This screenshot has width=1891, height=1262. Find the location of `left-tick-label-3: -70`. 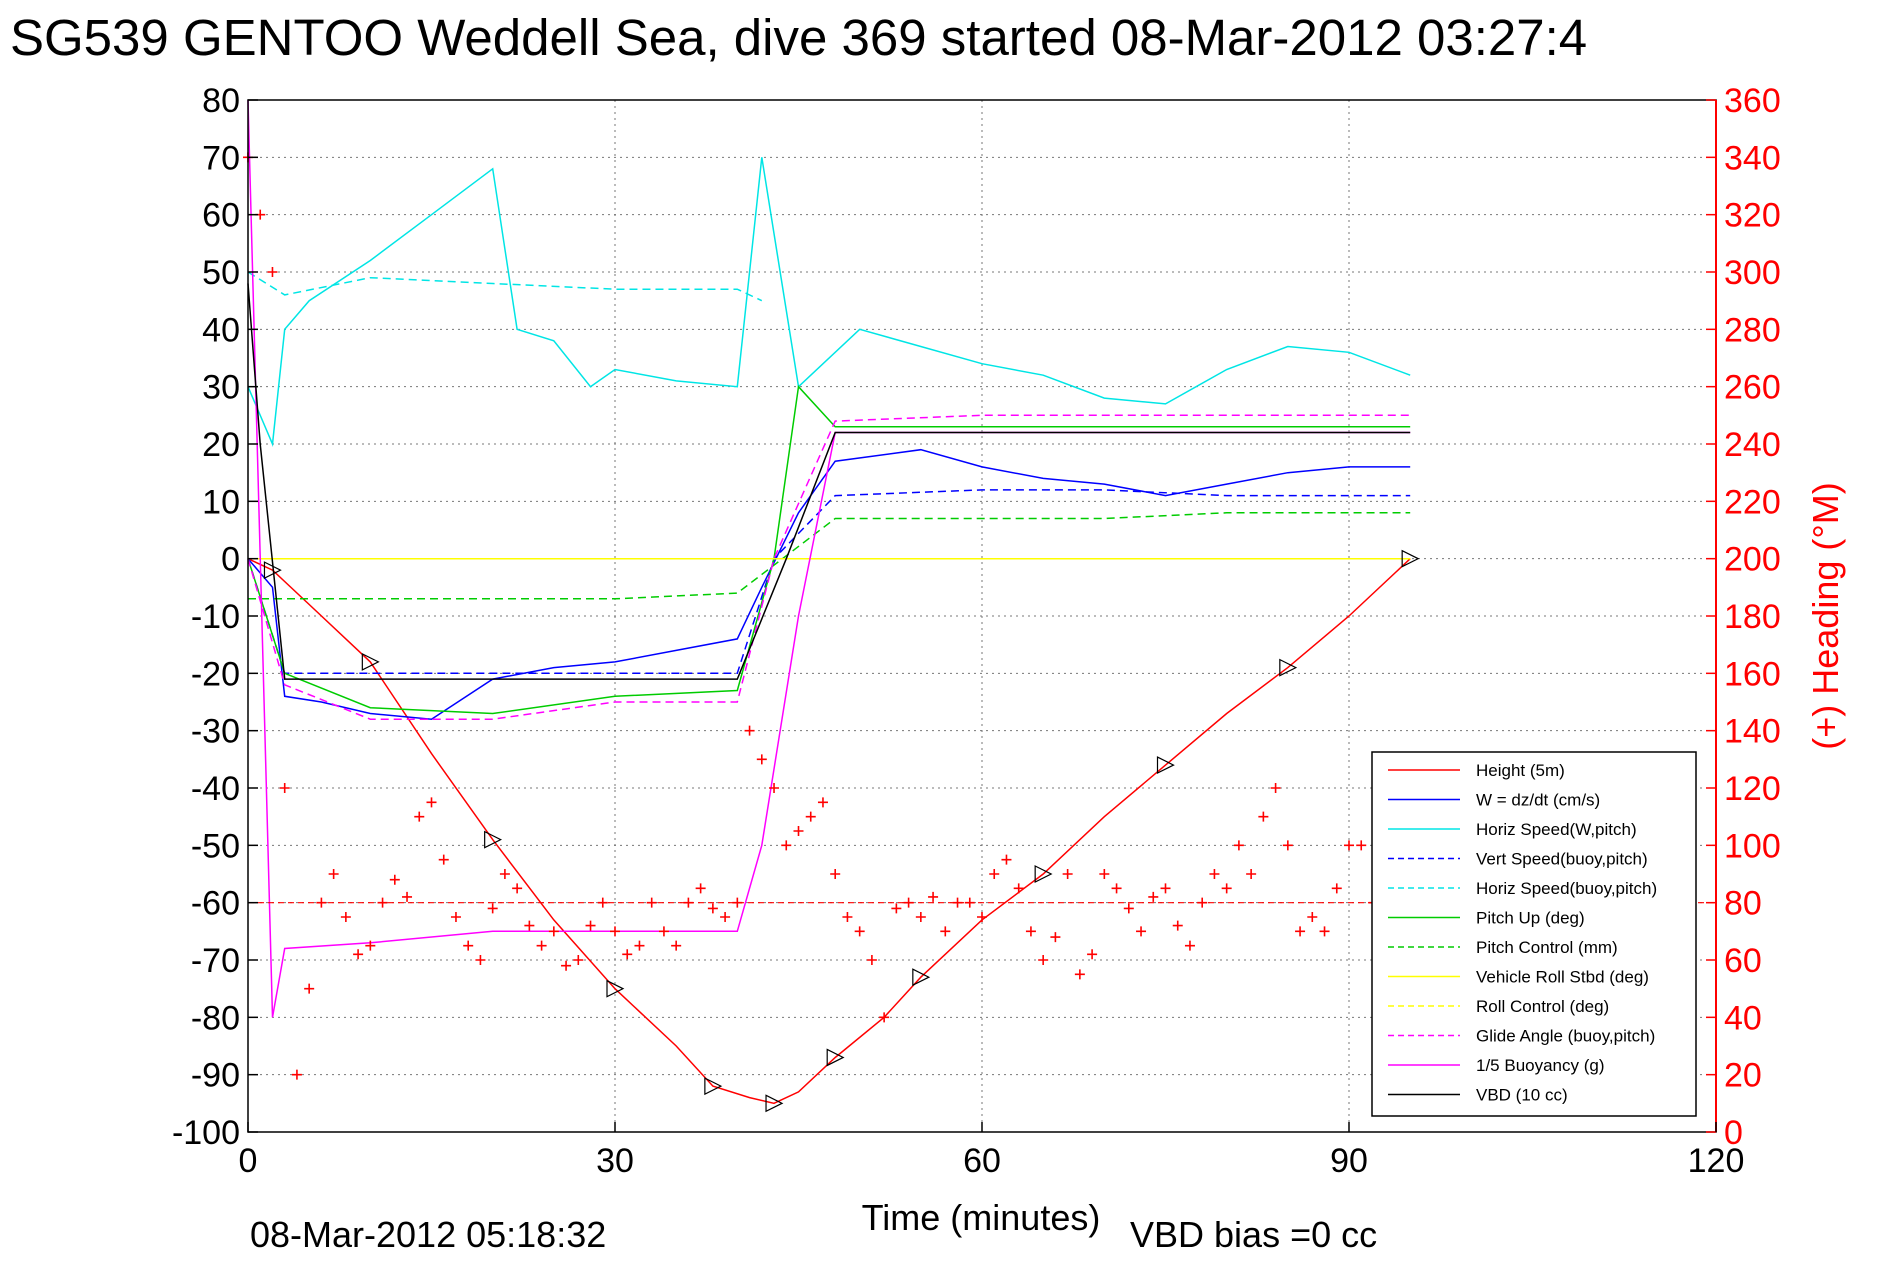

left-tick-label-3: -70 is located at coordinates (215, 961).